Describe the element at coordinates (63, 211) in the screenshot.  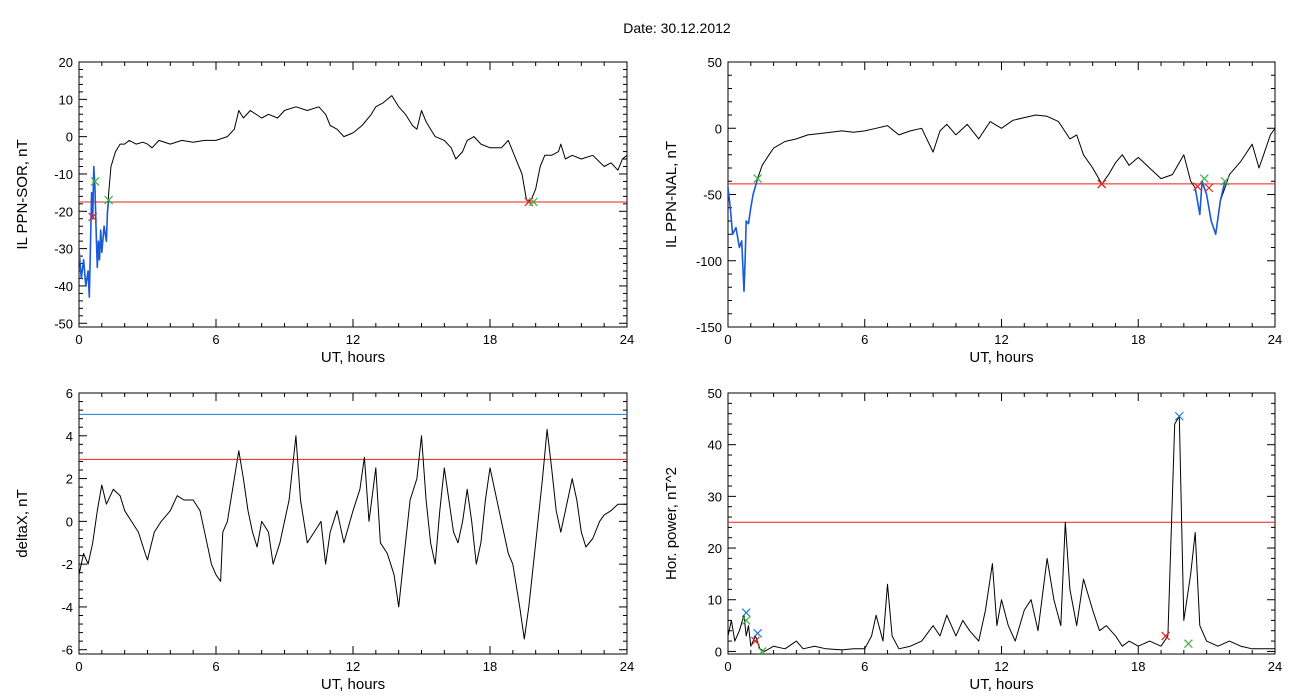
I see `y-tick-label: -20` at that location.